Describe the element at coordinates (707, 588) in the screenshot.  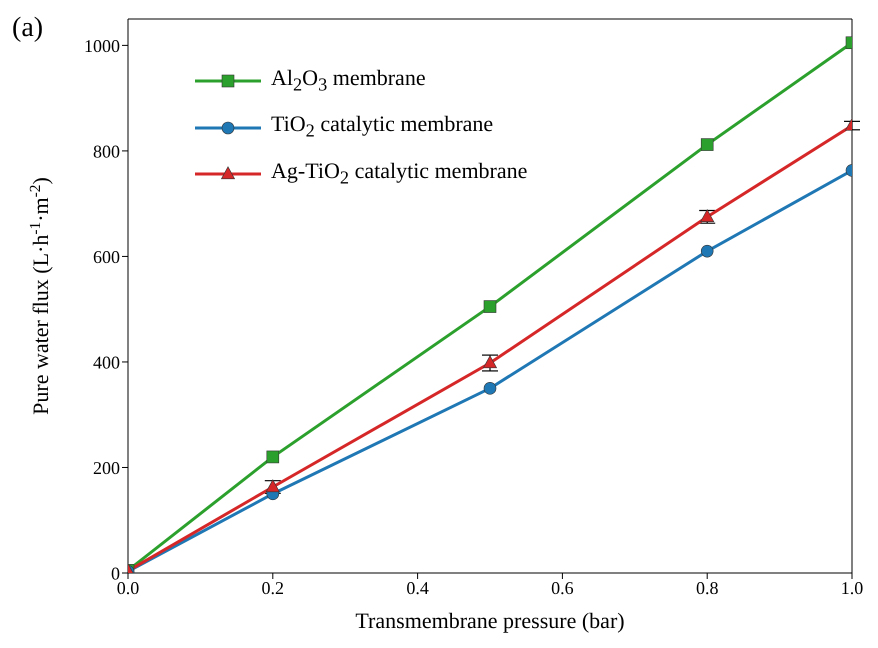
I see `x-tick-label: 0.8` at that location.